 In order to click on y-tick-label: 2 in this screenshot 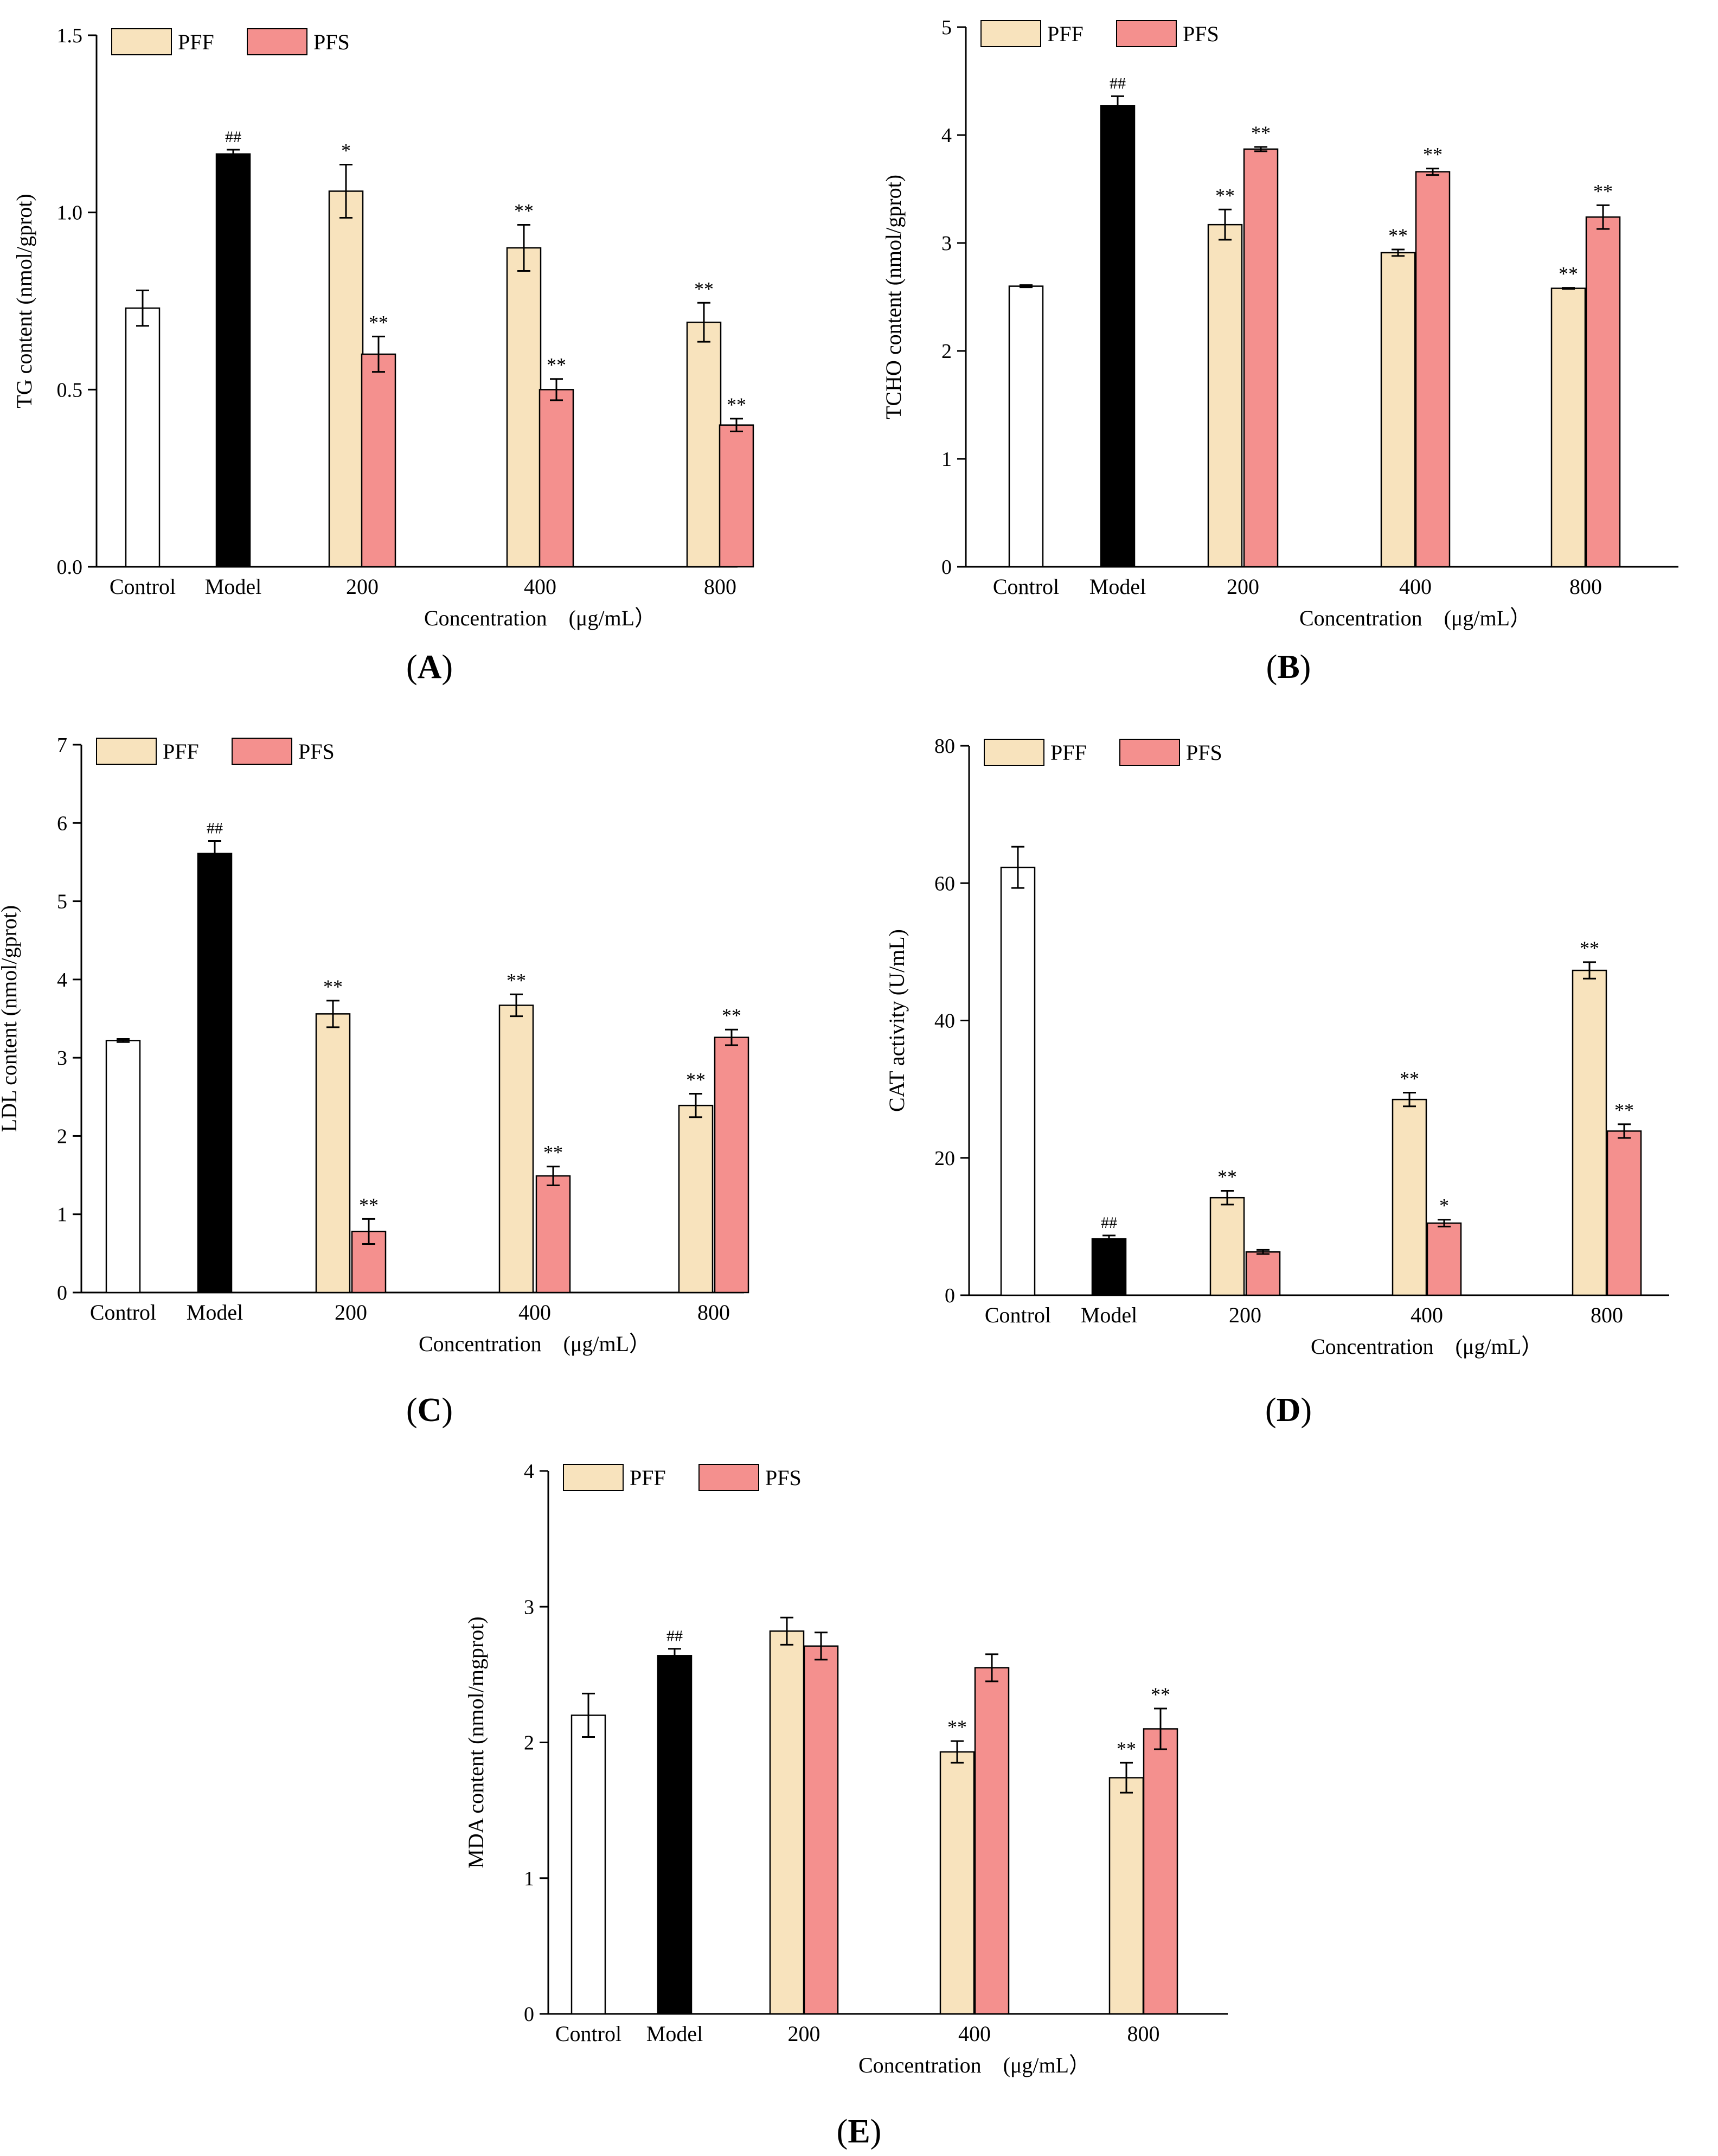, I will do `click(946, 351)`.